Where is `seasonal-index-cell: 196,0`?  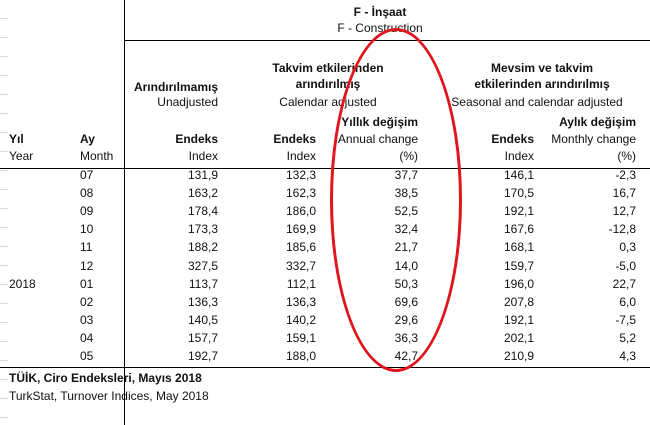
seasonal-index-cell: 196,0 is located at coordinates (518, 283).